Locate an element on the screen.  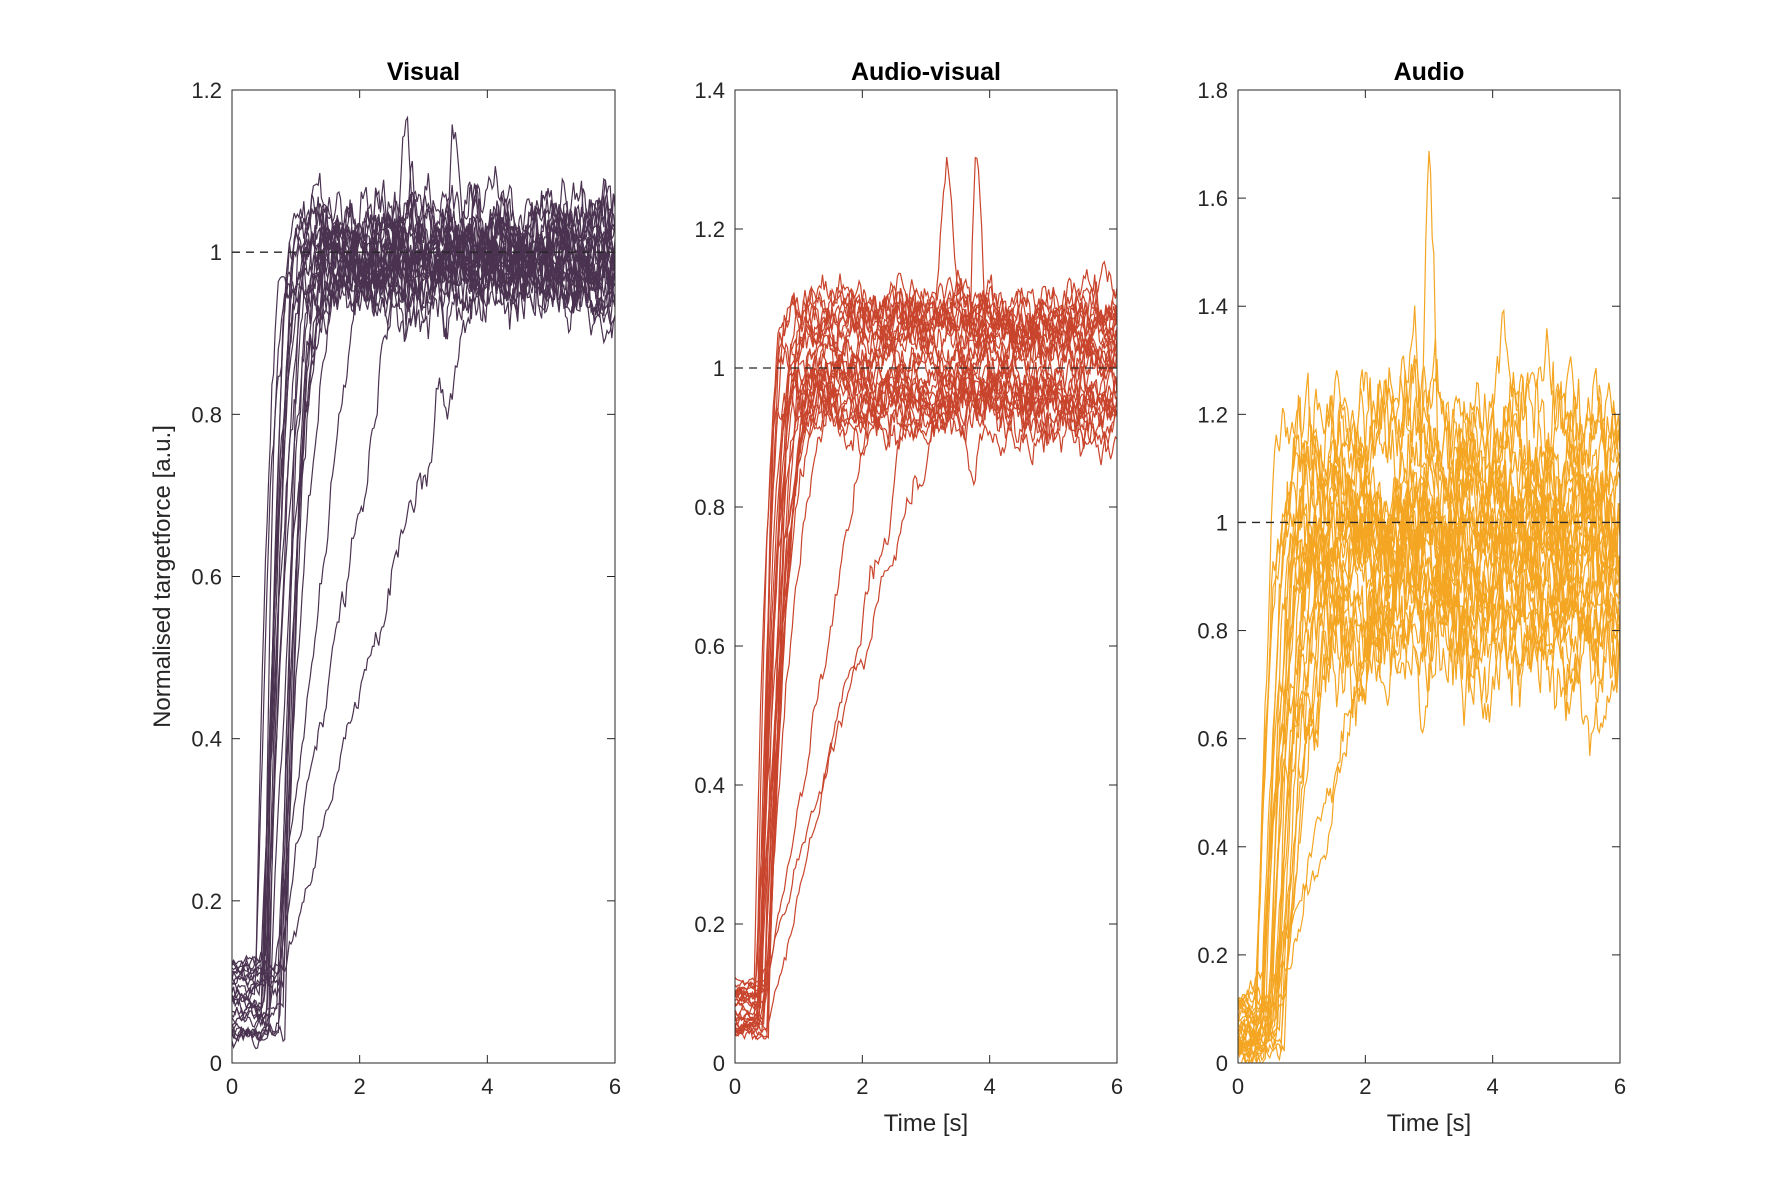
panel-title: Visual is located at coordinates (423, 72).